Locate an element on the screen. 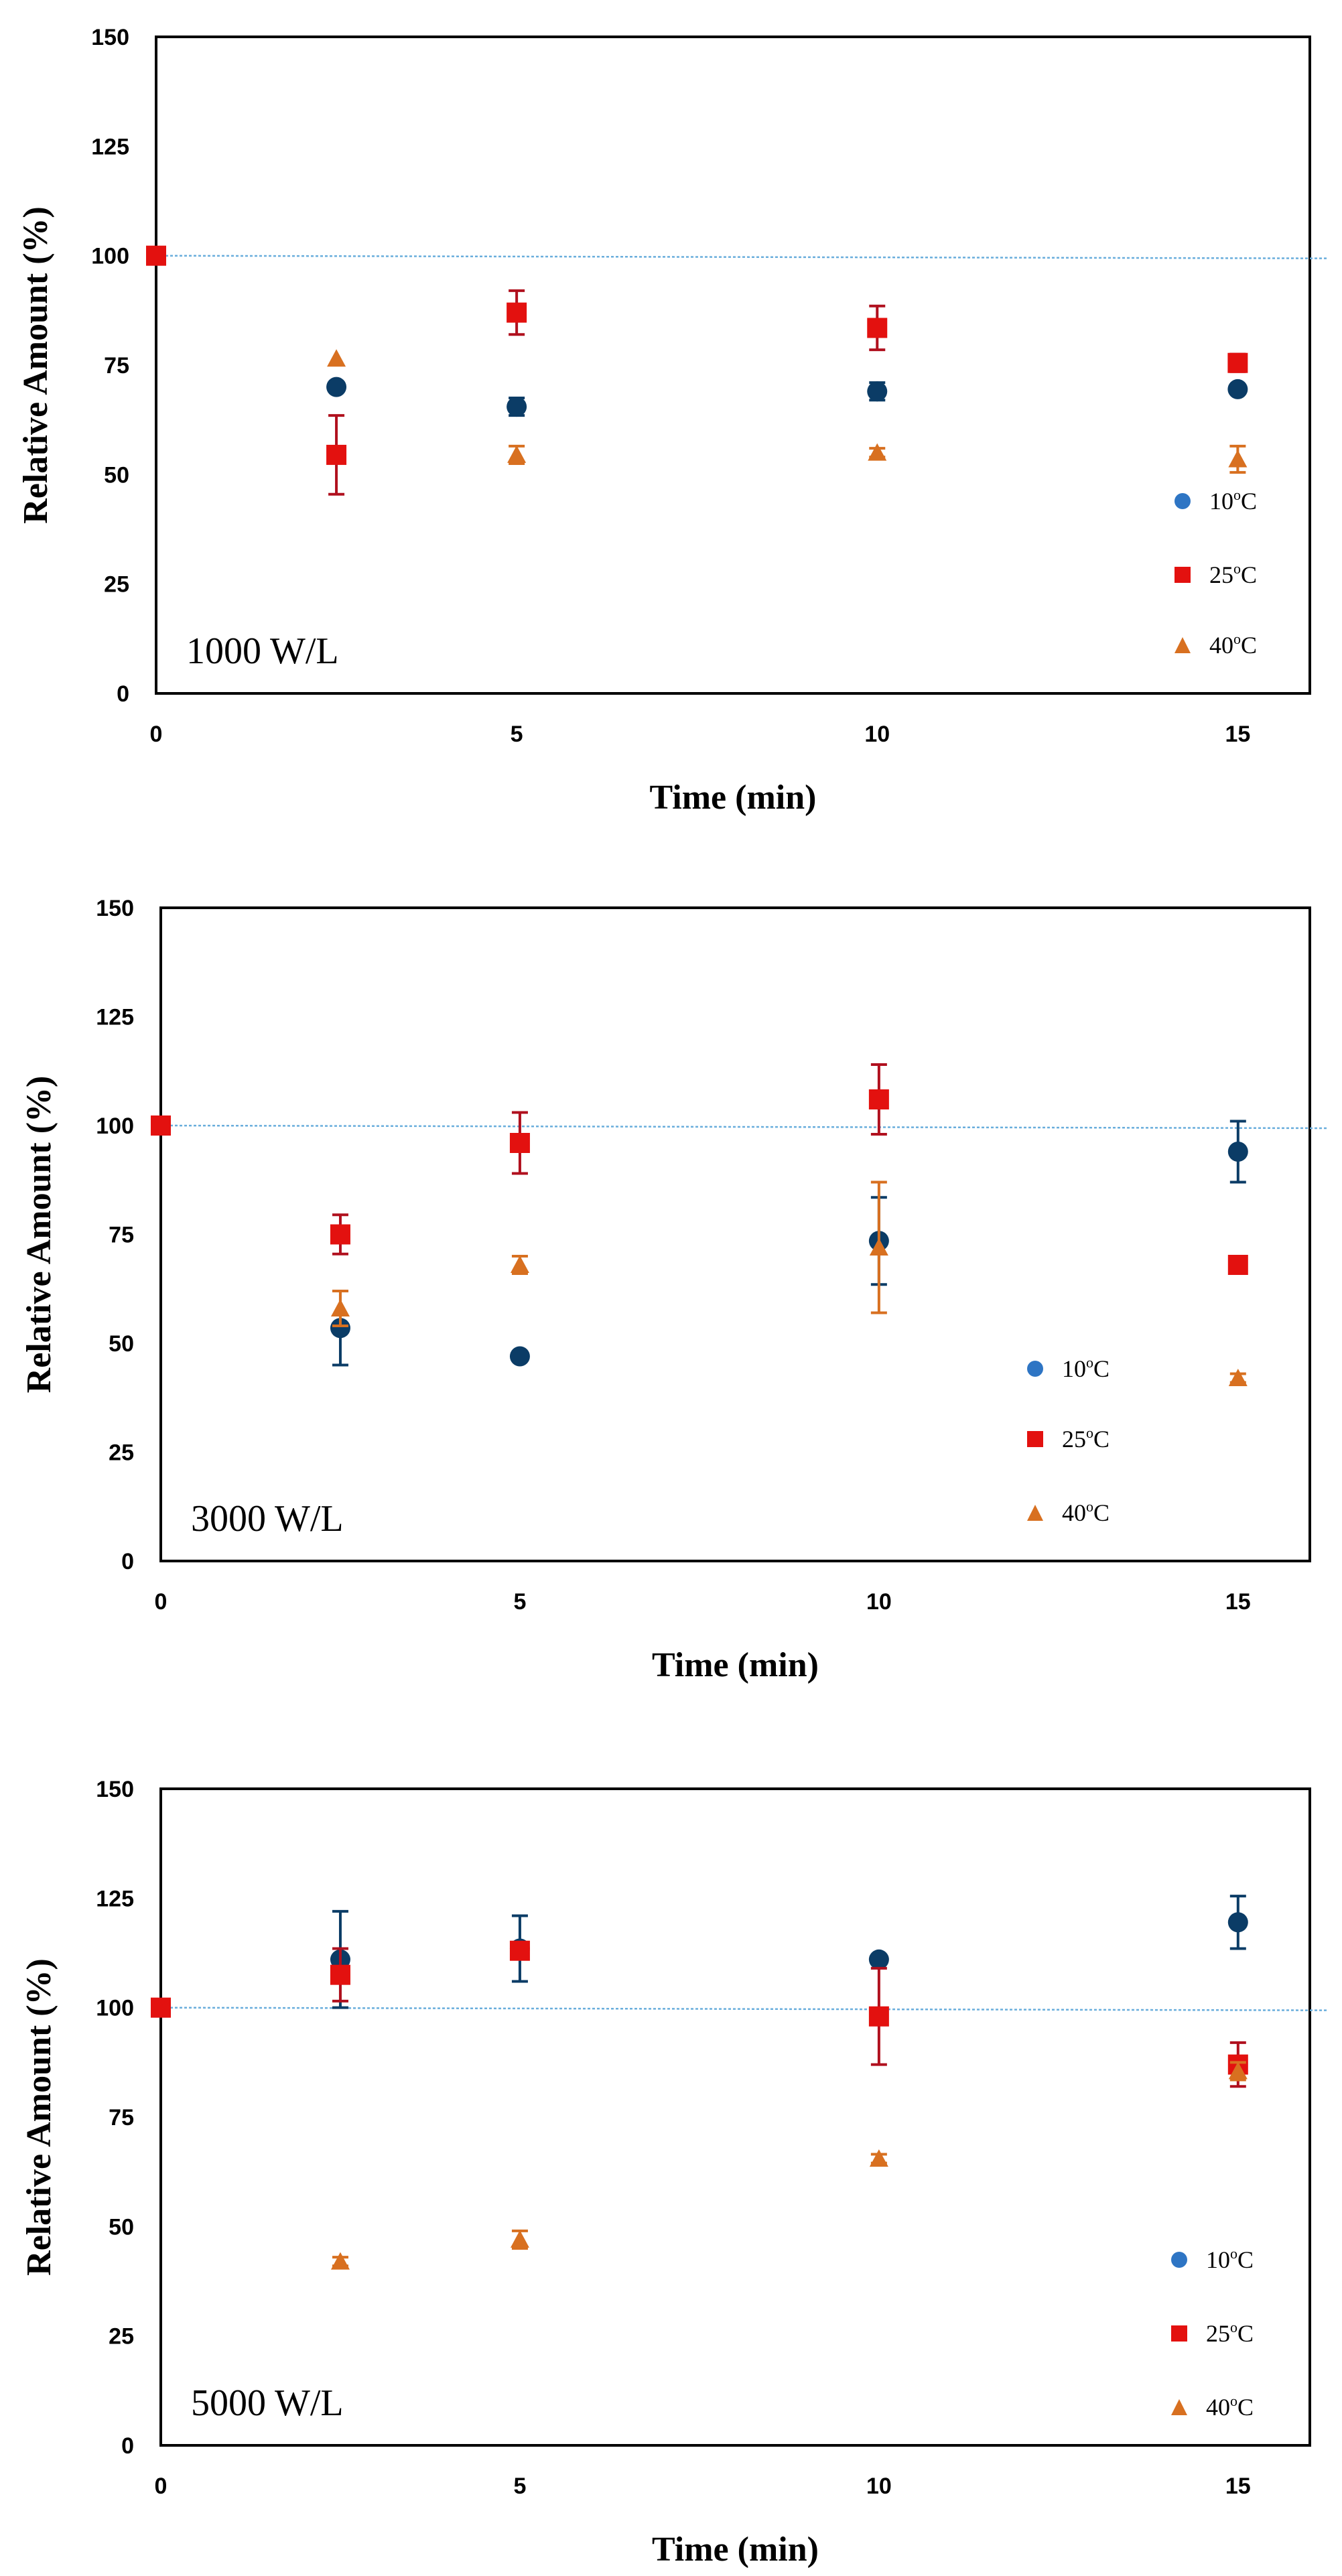  panel-label: 5000 W/L is located at coordinates (267, 2403).